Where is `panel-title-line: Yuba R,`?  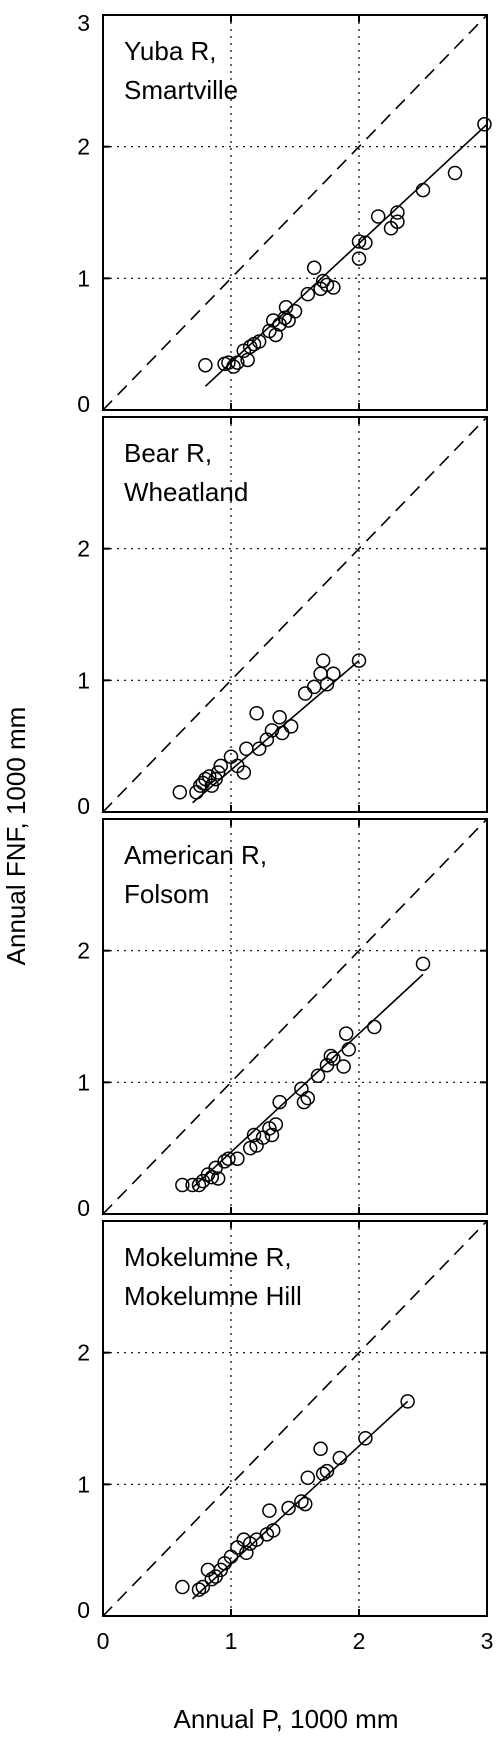
panel-title-line: Yuba R, is located at coordinates (170, 51).